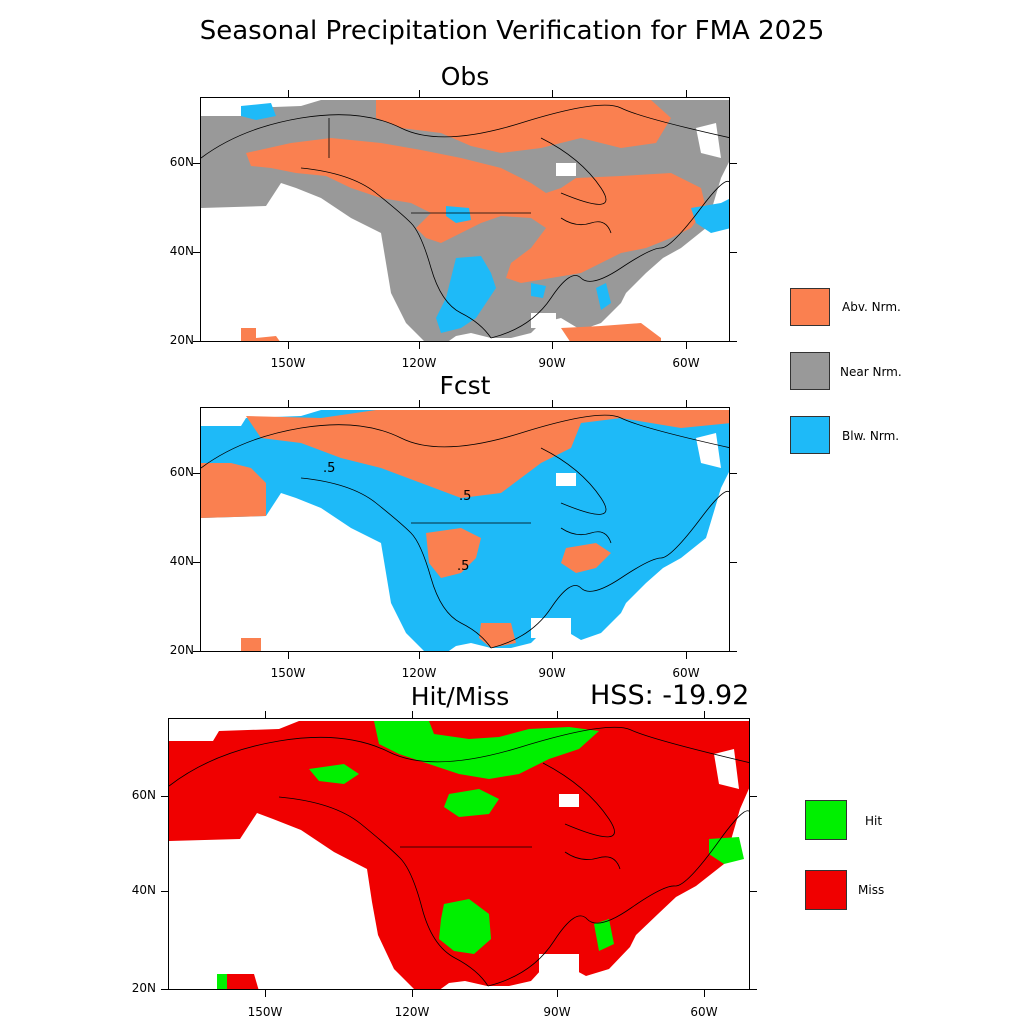 The height and width of the screenshot is (1024, 1024). What do you see at coordinates (465, 926) in the screenshot?
I see `hitmiss-hit-southwest` at bounding box center [465, 926].